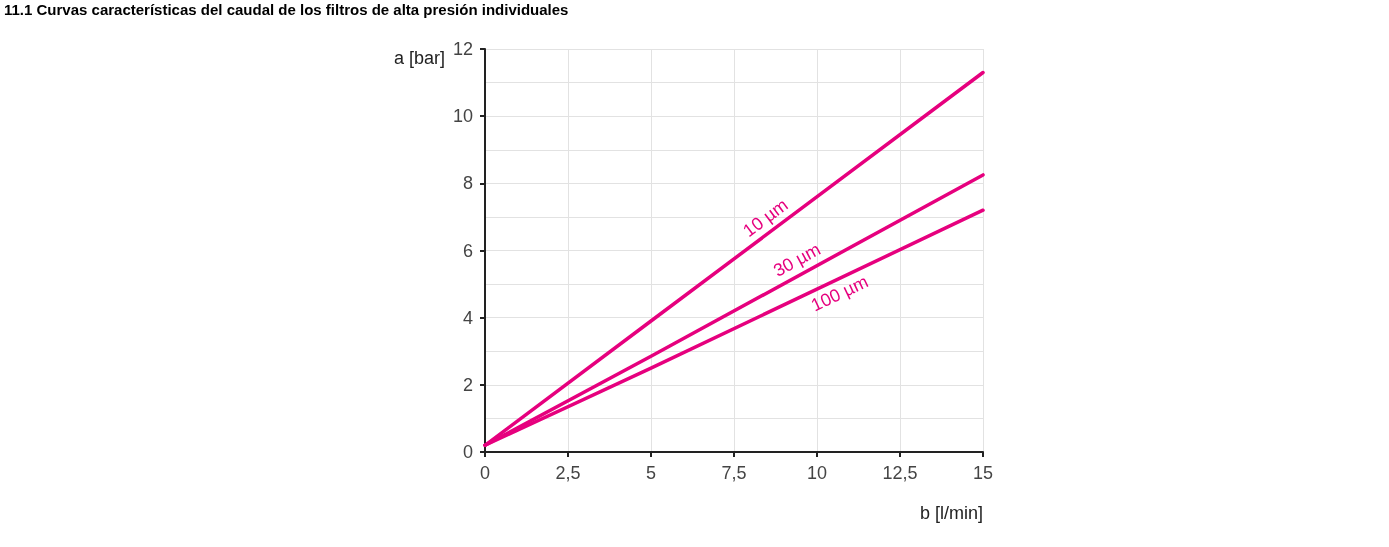 The height and width of the screenshot is (547, 1389). What do you see at coordinates (983, 473) in the screenshot?
I see `x-tick-label: 15` at bounding box center [983, 473].